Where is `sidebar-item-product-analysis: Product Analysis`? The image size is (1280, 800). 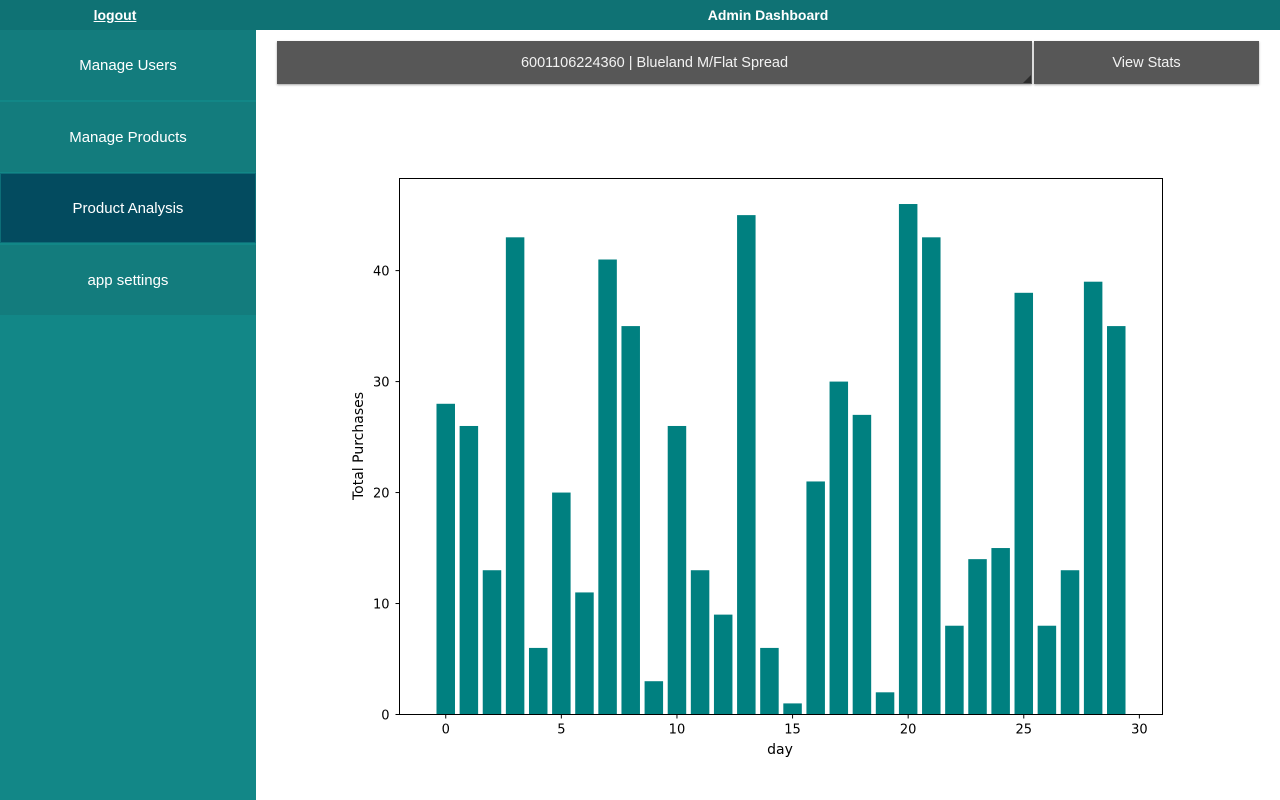
sidebar-item-product-analysis: Product Analysis is located at coordinates (128, 208).